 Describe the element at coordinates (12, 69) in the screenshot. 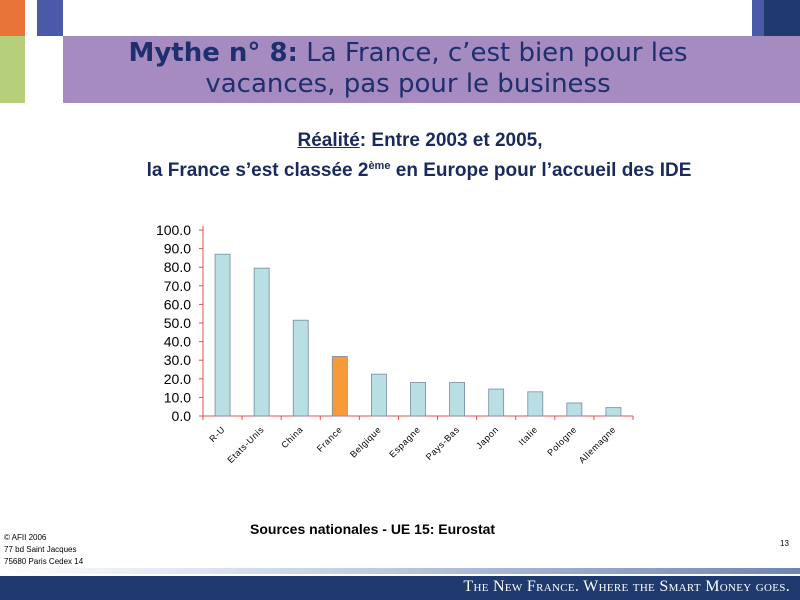

I see `decor-square-green` at that location.